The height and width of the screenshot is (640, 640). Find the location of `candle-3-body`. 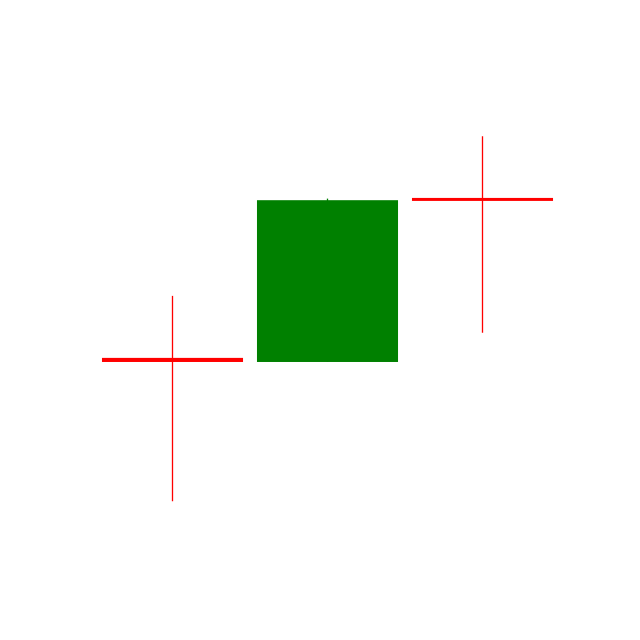

candle-3-body is located at coordinates (482, 199).